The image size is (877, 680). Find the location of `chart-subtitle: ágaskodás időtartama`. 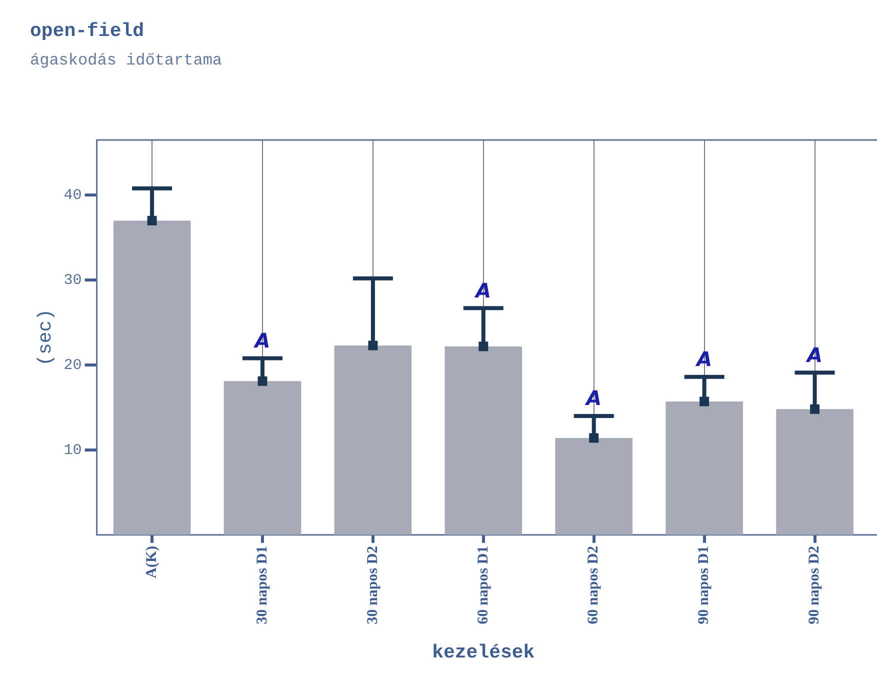

chart-subtitle: ágaskodás időtartama is located at coordinates (126, 61).